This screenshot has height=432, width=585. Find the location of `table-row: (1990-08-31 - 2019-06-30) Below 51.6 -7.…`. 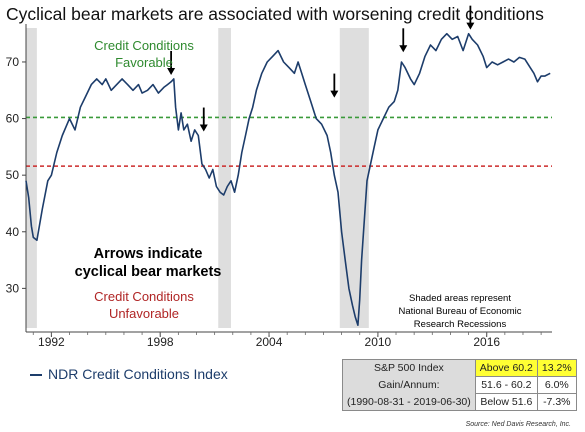

table-row: (1990-08-31 - 2019-06-30) Below 51.6 -7.… is located at coordinates (459, 402).